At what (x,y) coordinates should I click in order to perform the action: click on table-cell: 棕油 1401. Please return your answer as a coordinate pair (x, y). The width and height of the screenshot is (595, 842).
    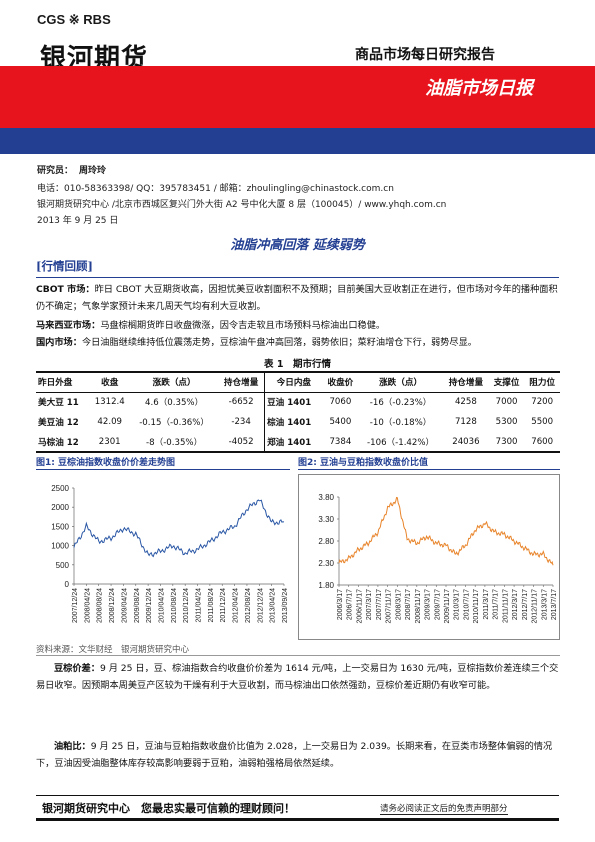
    Looking at the image, I should click on (293, 422).